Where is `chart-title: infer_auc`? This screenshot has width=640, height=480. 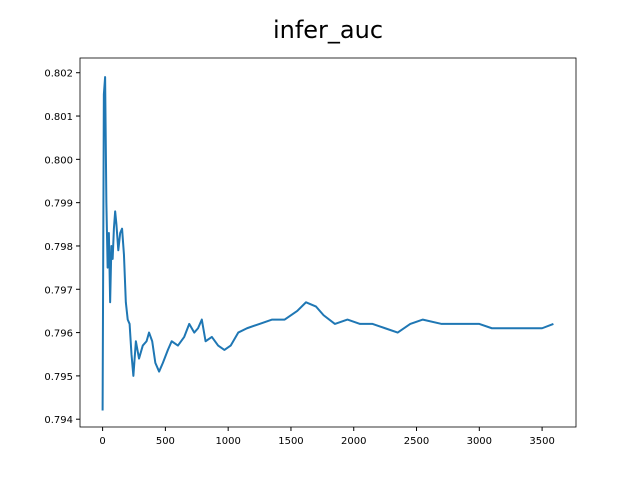 chart-title: infer_auc is located at coordinates (328, 30).